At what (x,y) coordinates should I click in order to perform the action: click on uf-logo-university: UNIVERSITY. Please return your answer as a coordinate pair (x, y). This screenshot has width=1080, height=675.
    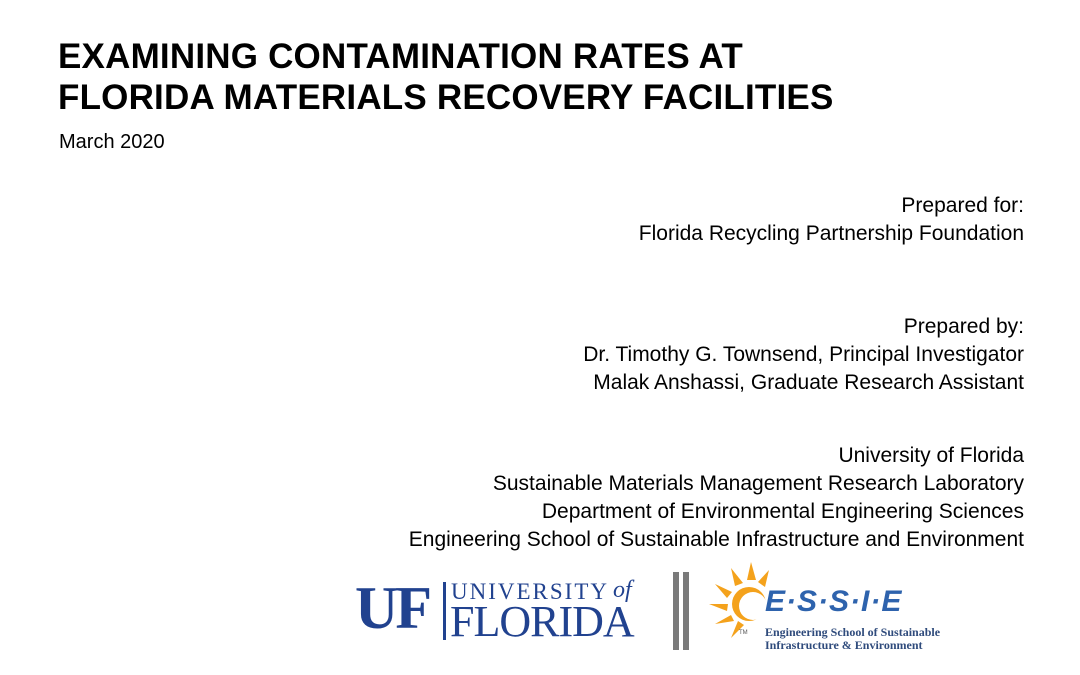
    Looking at the image, I should click on (530, 591).